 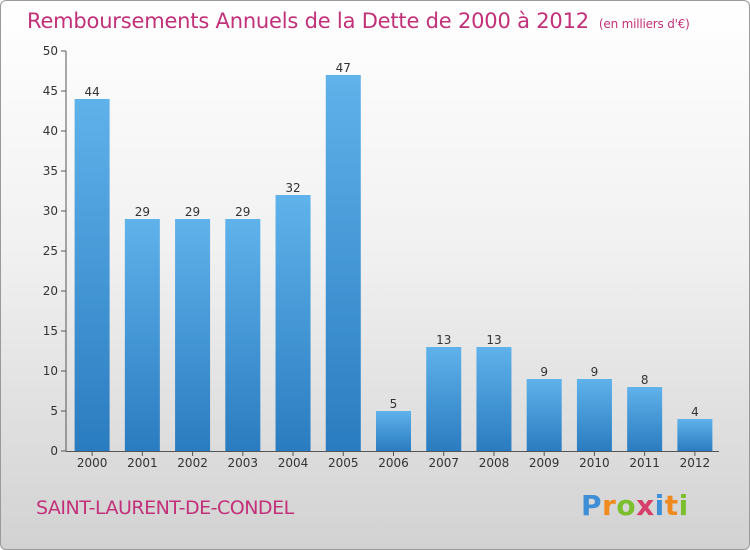 What do you see at coordinates (671, 505) in the screenshot?
I see `logo-letter: t` at bounding box center [671, 505].